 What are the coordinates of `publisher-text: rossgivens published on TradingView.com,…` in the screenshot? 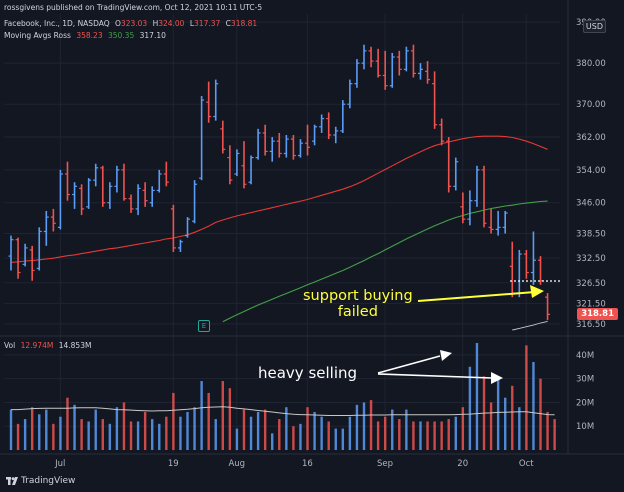 It's located at (133, 7).